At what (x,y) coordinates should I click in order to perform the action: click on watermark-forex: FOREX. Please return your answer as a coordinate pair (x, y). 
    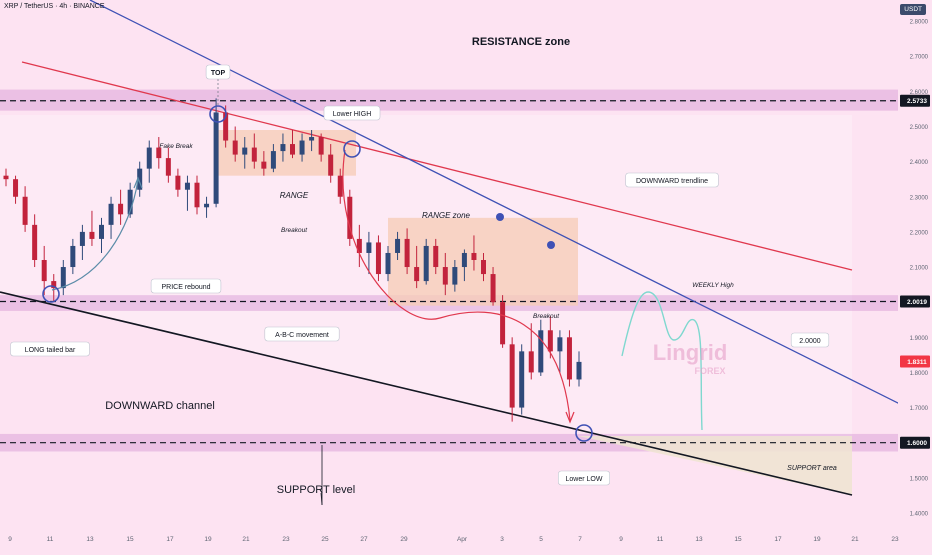
    Looking at the image, I should click on (709, 371).